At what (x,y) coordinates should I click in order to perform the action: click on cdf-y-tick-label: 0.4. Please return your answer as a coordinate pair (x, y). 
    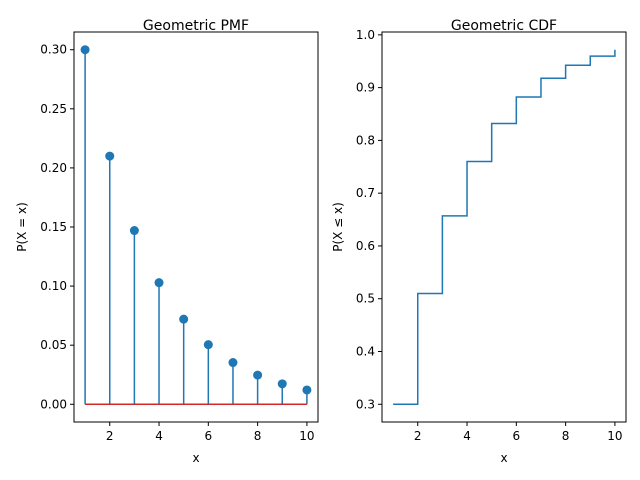
    Looking at the image, I should click on (365, 351).